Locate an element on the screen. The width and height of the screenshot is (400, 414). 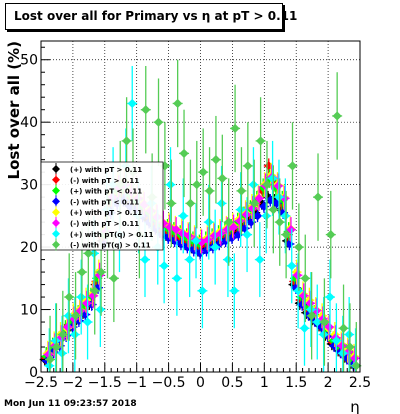
x-tick-label: −1 is located at coordinates (136, 383).